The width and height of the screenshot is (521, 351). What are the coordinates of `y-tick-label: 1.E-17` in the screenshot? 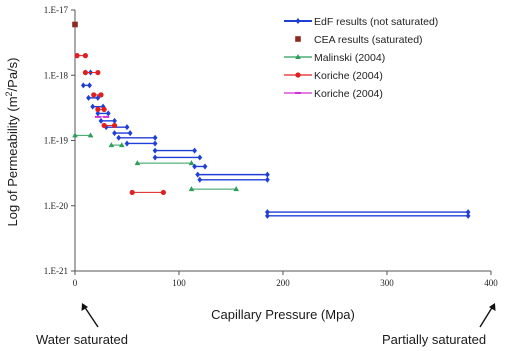 It's located at (56, 10).